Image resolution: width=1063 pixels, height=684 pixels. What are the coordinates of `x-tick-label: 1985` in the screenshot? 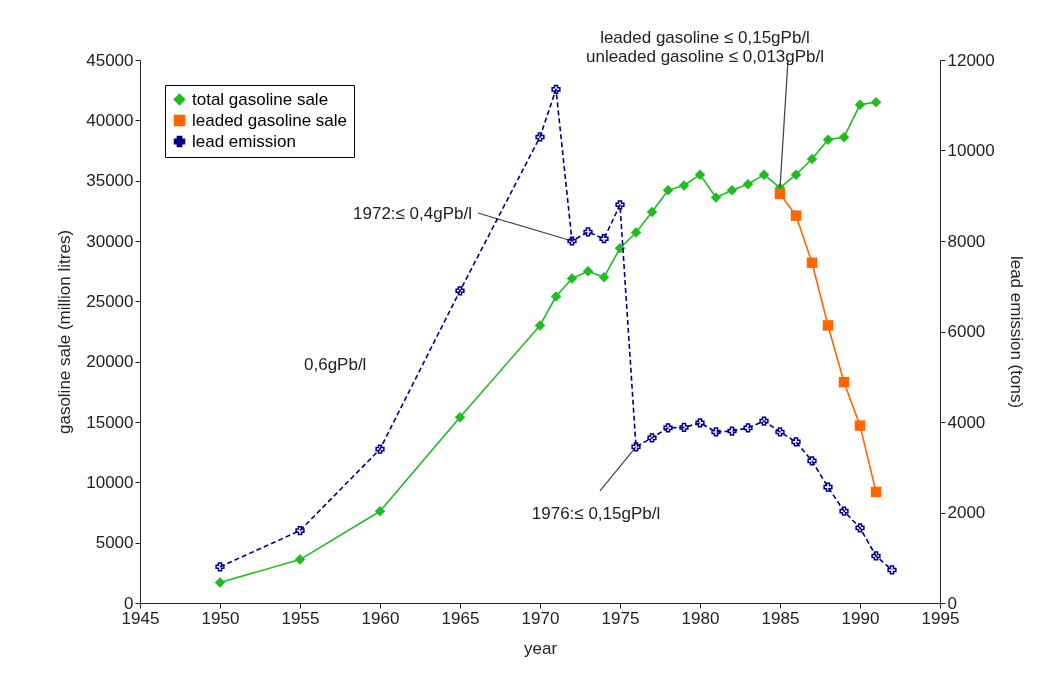 It's located at (780, 618).